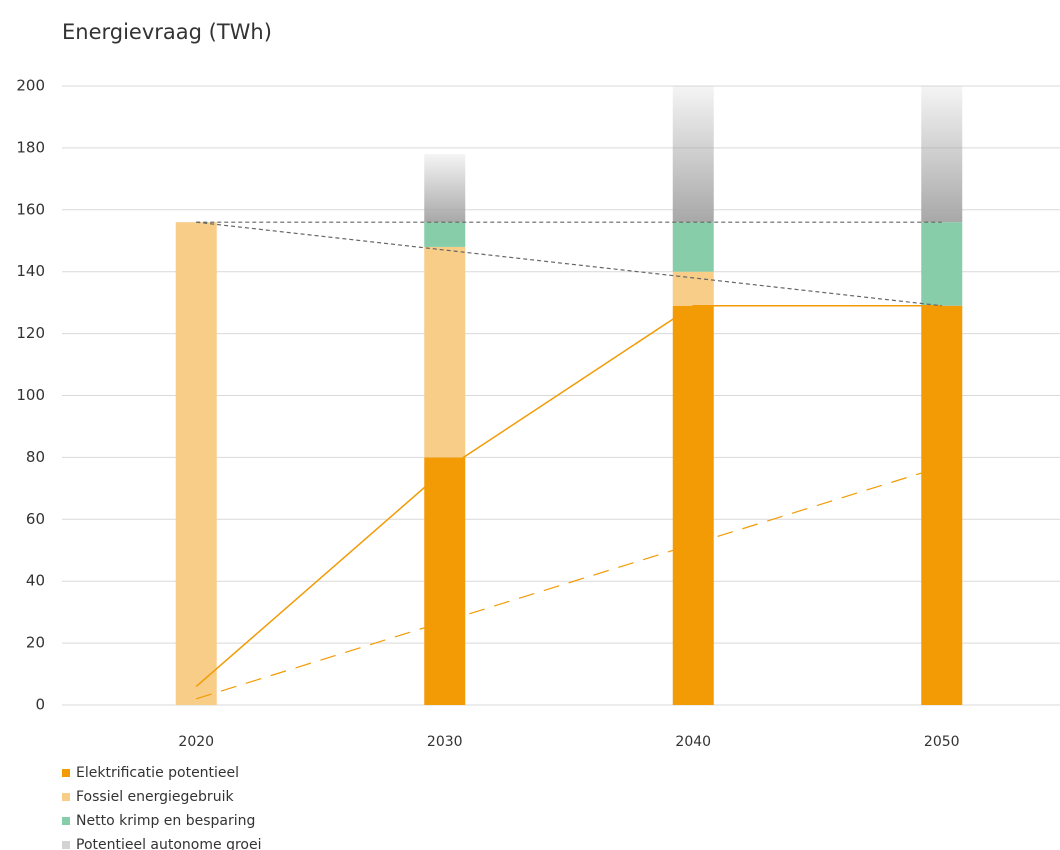 This screenshot has height=850, width=1060. I want to click on x-tick-label: 2020, so click(196, 742).